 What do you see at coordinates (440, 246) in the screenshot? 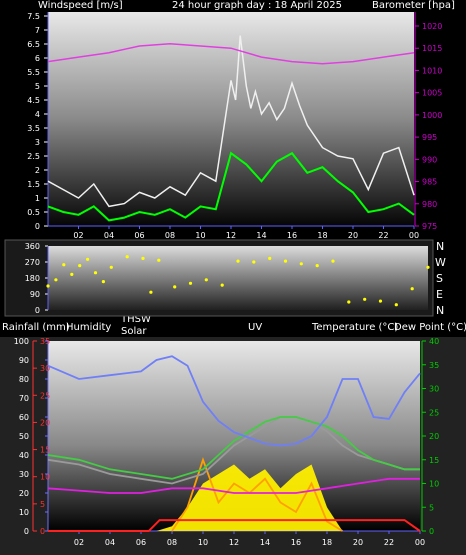
I see `compass-n-label: N` at bounding box center [440, 246].